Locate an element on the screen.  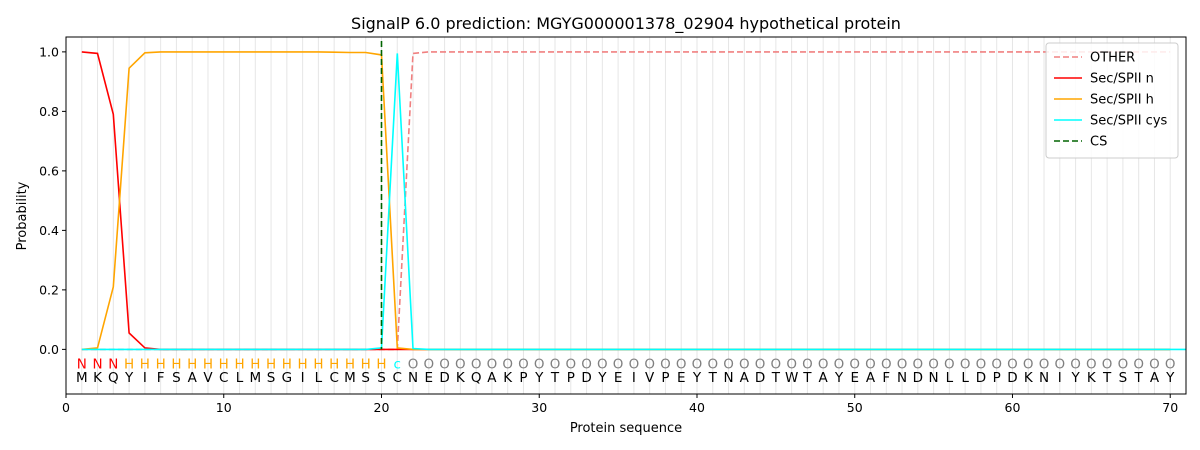
legend-label: Sec/SPII cys is located at coordinates (1129, 121).